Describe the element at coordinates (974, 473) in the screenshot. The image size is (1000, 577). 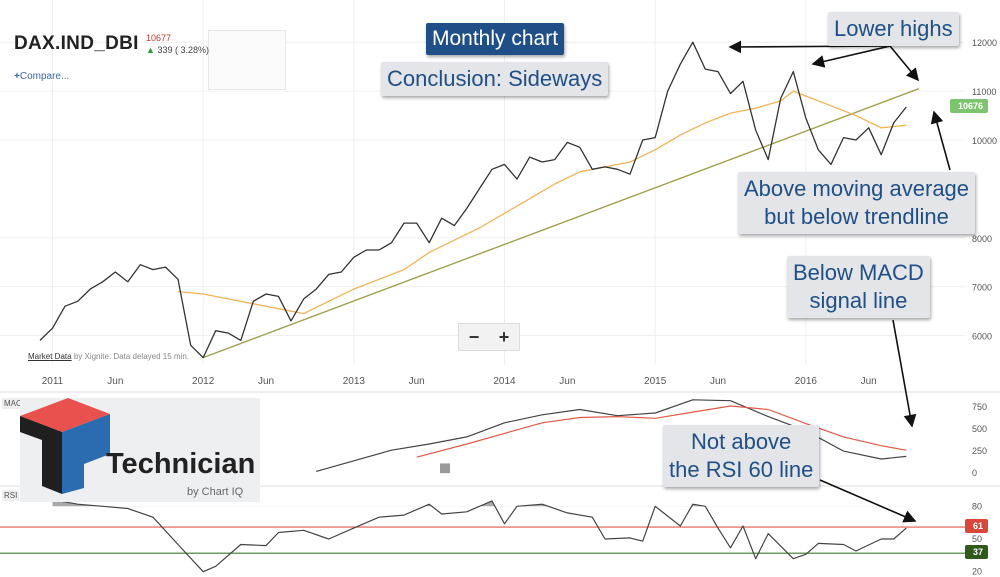
I see `macd-tick-label: 0` at that location.